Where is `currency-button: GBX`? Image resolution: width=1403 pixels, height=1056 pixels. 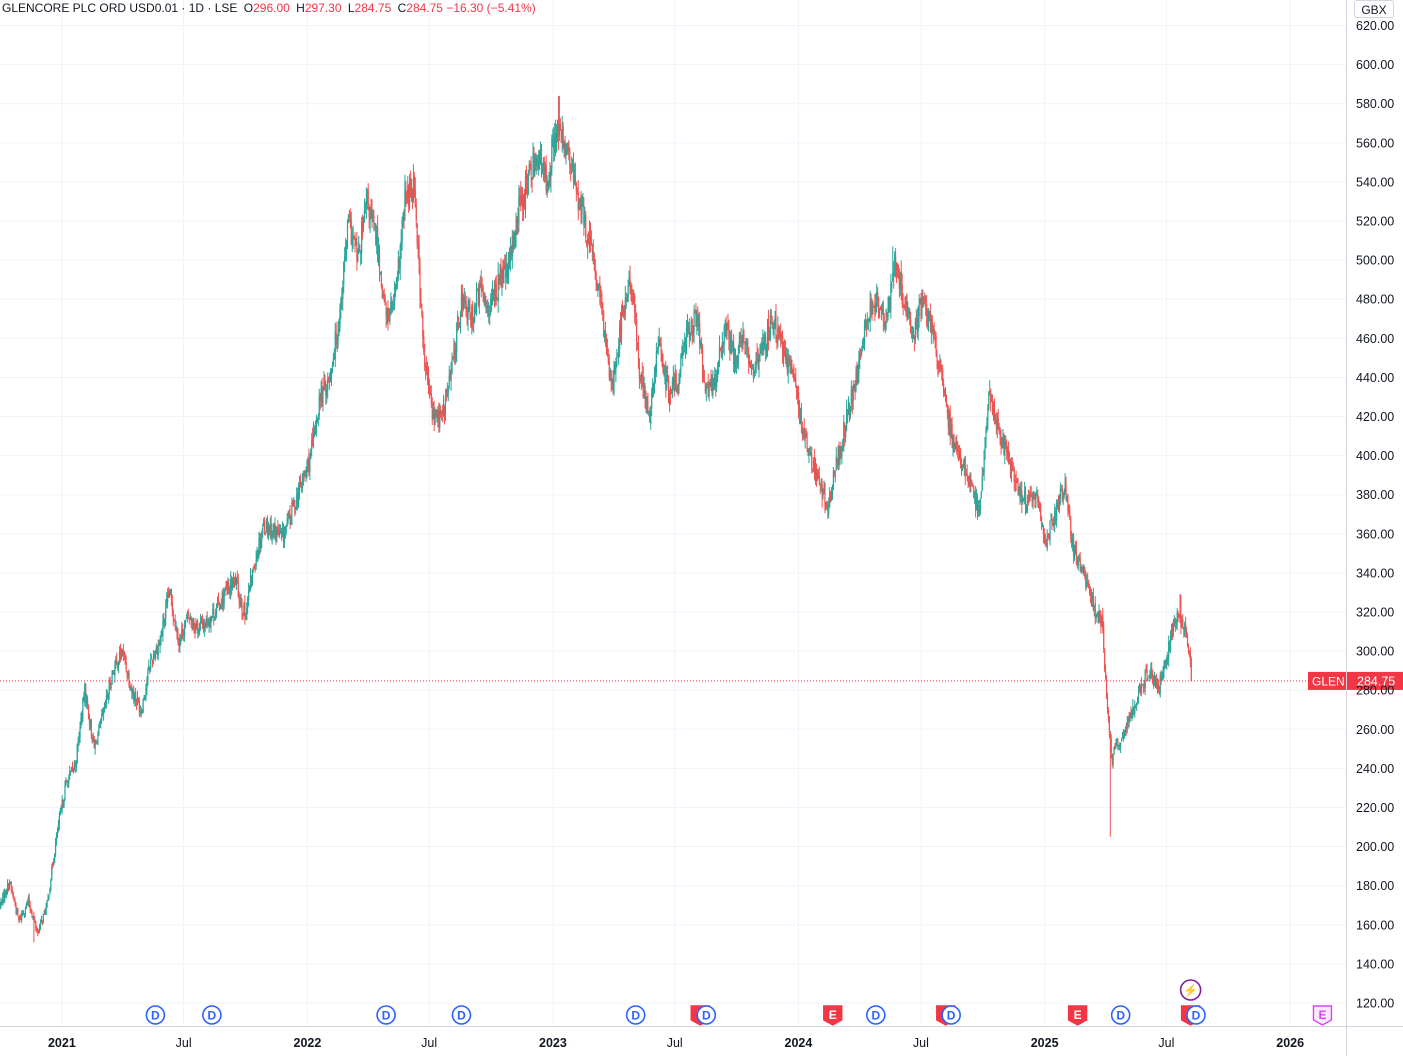 currency-button: GBX is located at coordinates (1374, 9).